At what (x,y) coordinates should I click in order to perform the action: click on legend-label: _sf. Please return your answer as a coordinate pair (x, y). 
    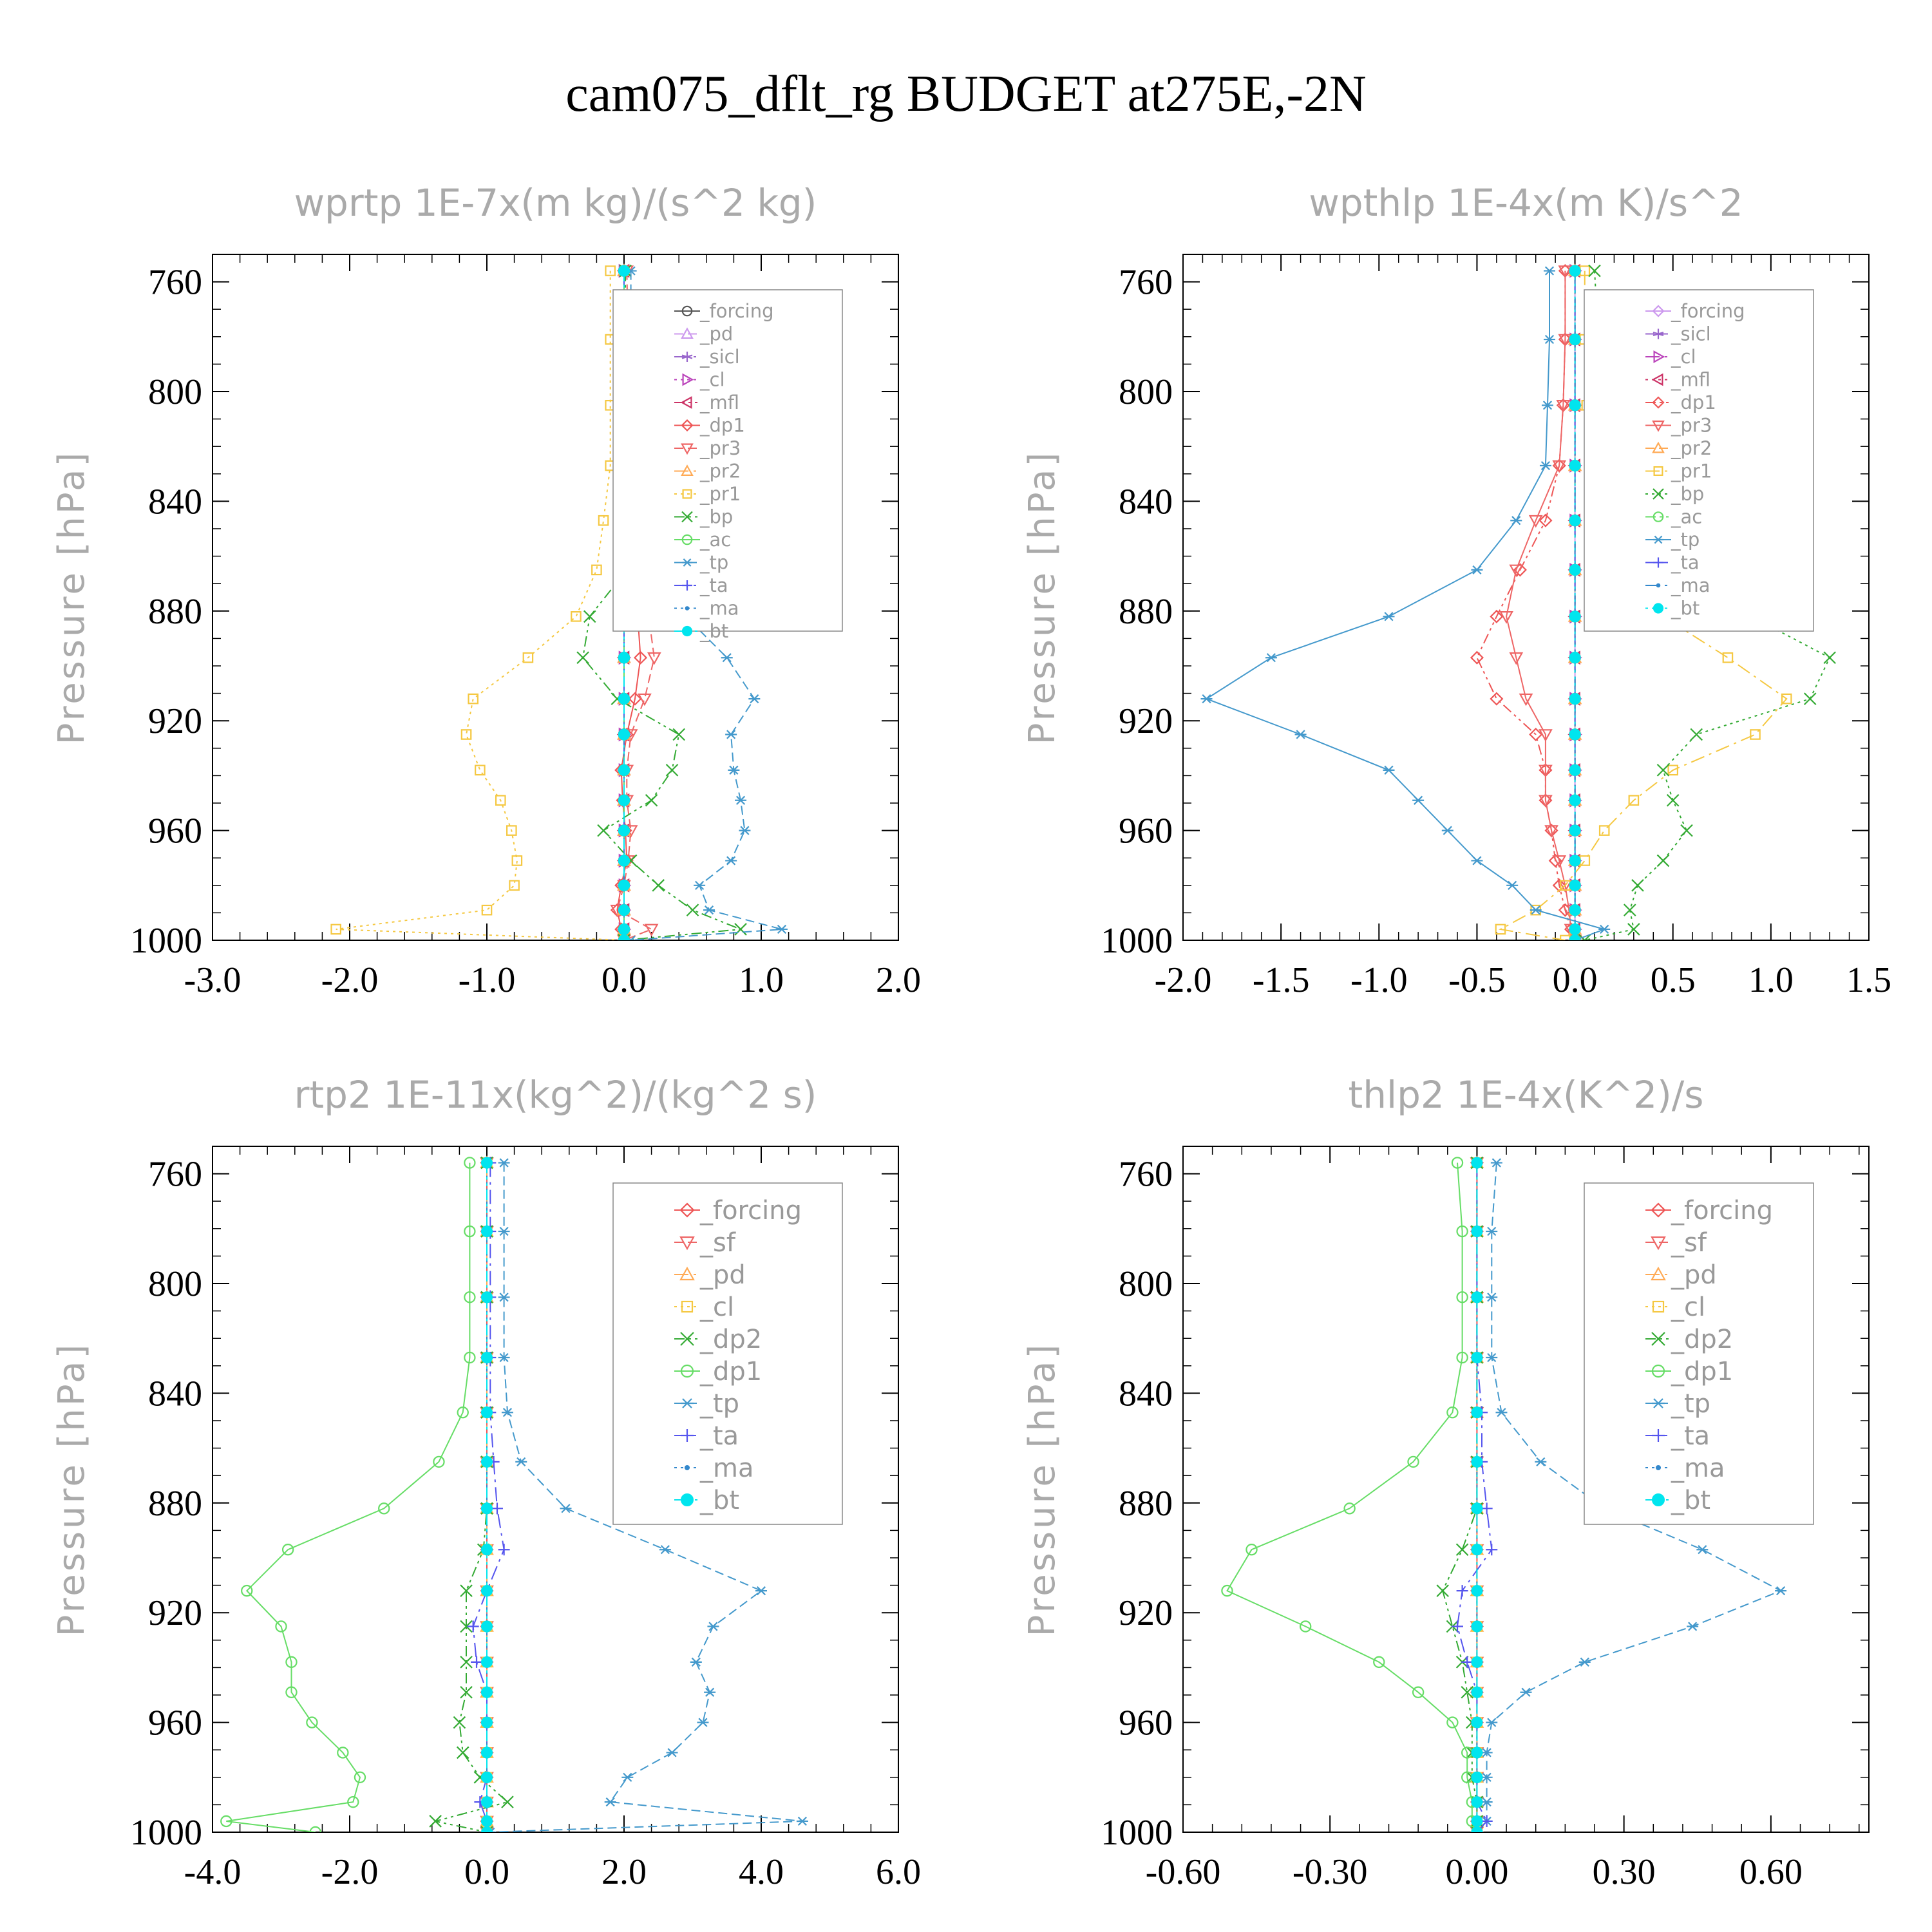
    Looking at the image, I should click on (717, 1243).